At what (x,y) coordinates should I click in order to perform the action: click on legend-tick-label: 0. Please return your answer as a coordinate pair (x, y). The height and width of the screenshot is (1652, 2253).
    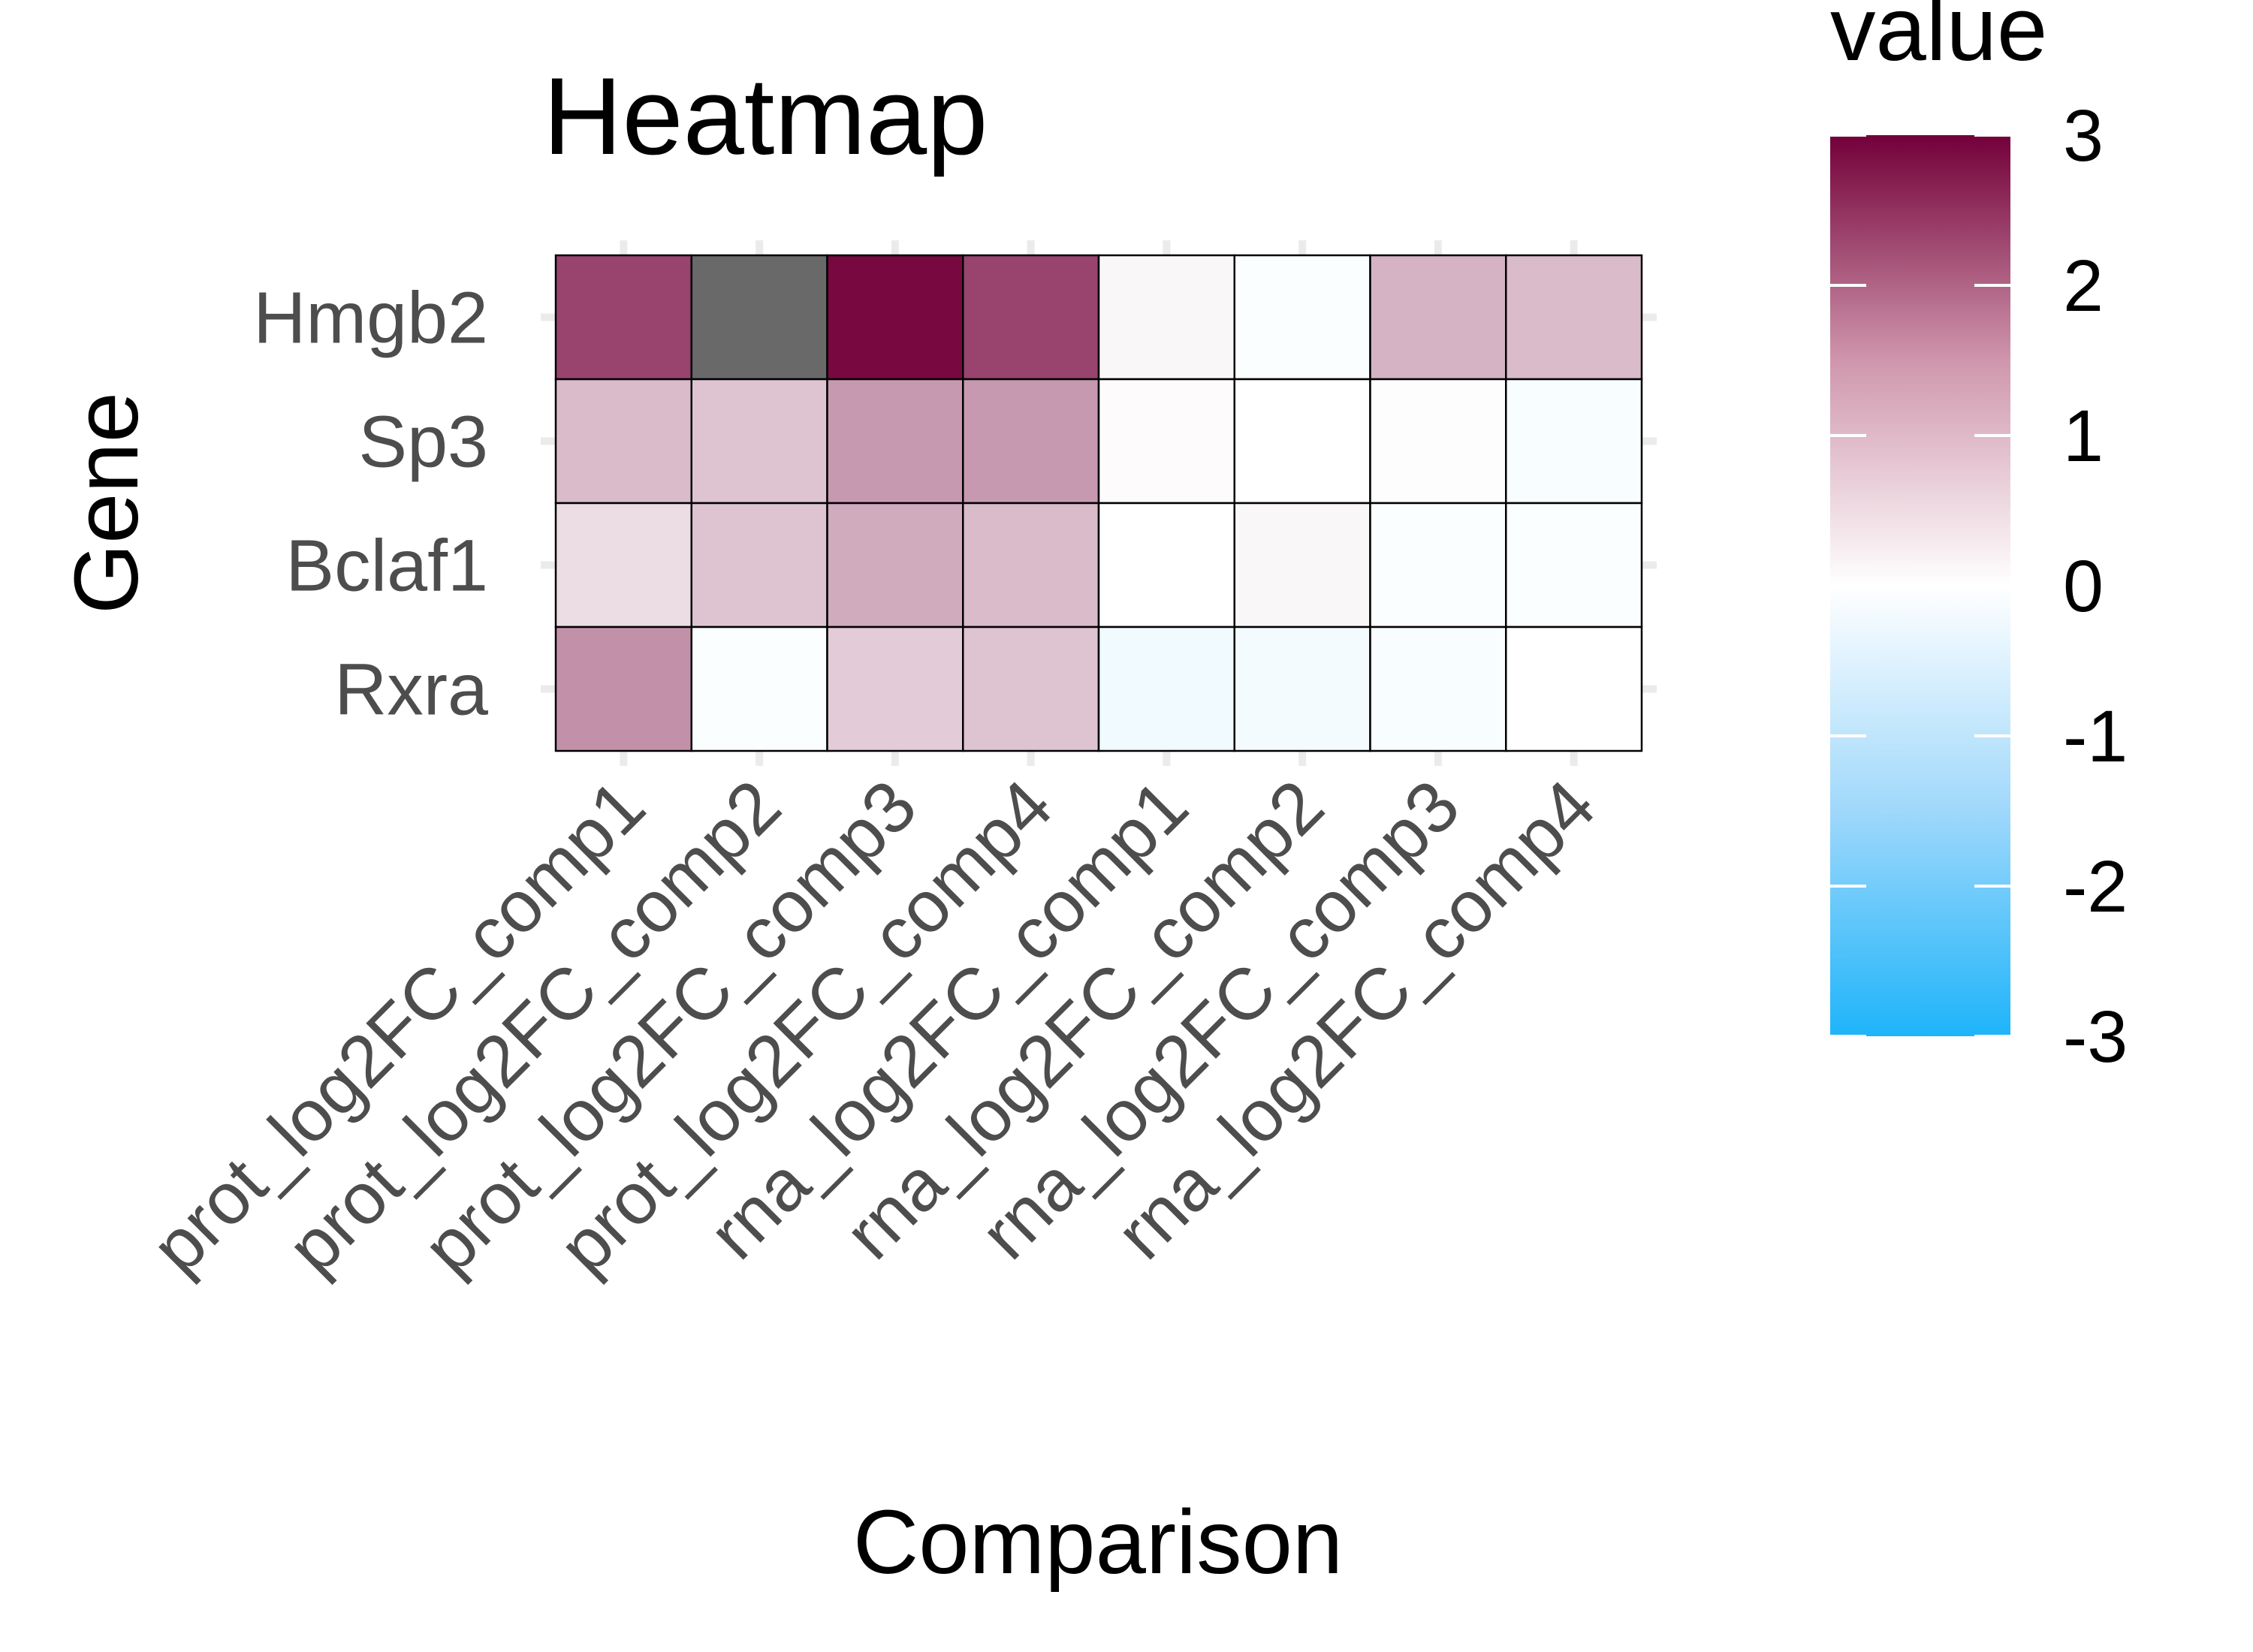
    Looking at the image, I should click on (2083, 586).